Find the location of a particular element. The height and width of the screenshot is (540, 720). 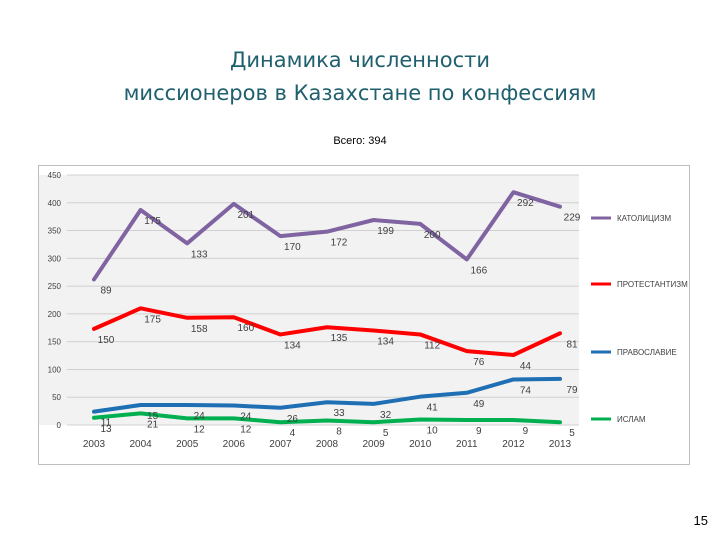

data-label: 44 is located at coordinates (526, 366).